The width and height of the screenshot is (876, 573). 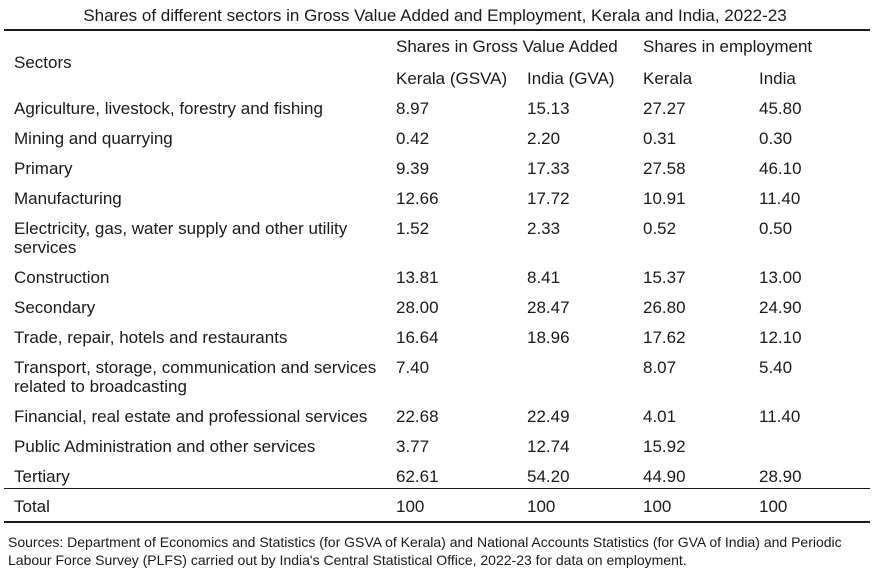 I want to click on header-kerala: Kerala, so click(x=668, y=78).